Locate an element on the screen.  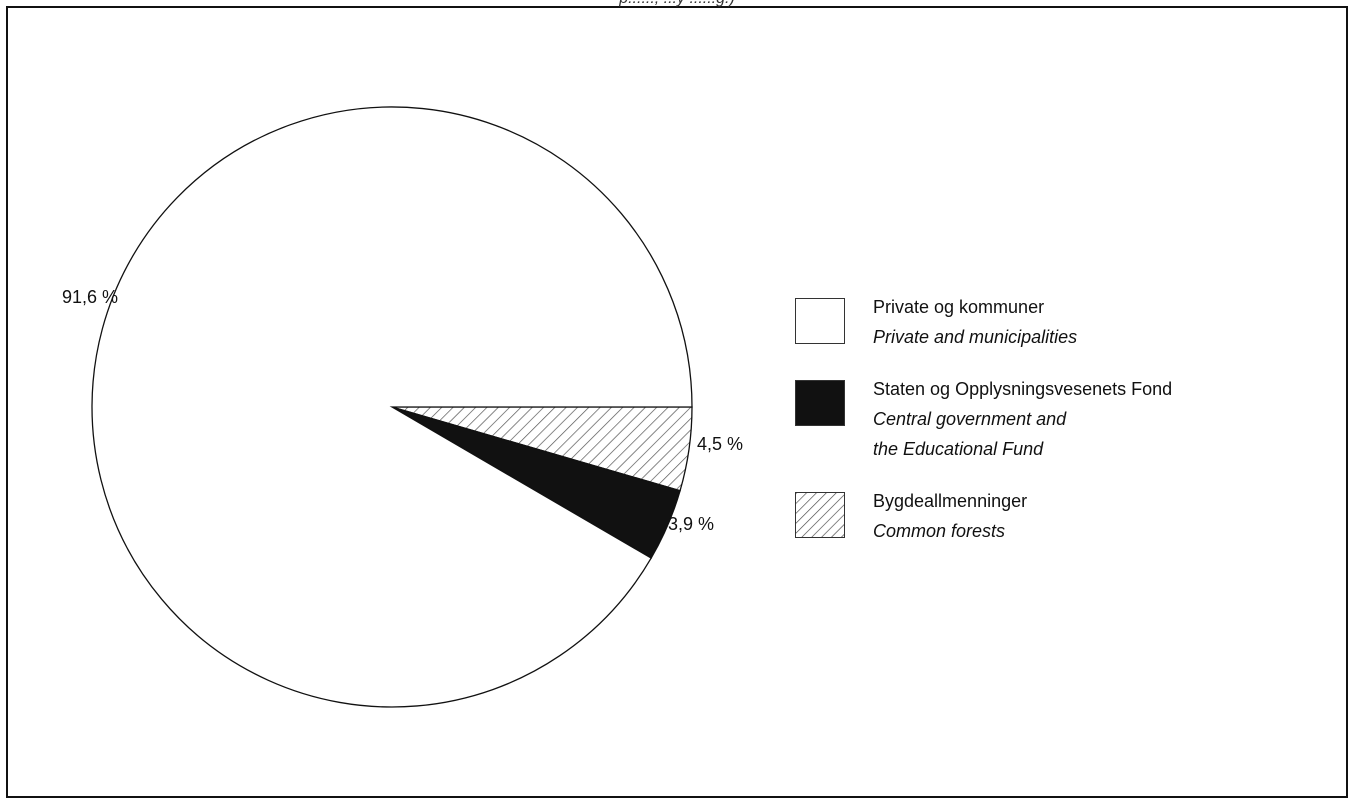
legend-label-common-en: Common forests is located at coordinates (939, 531).